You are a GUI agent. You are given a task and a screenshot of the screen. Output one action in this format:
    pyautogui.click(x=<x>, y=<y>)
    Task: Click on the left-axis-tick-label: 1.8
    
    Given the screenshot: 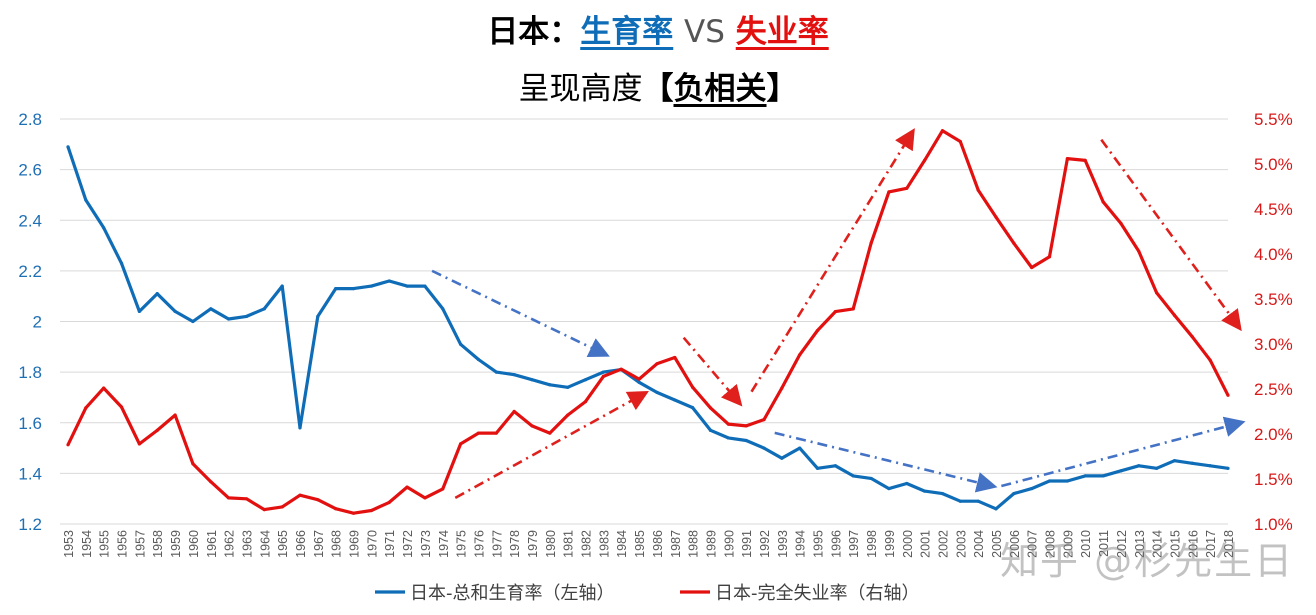 What is the action you would take?
    pyautogui.click(x=30, y=372)
    